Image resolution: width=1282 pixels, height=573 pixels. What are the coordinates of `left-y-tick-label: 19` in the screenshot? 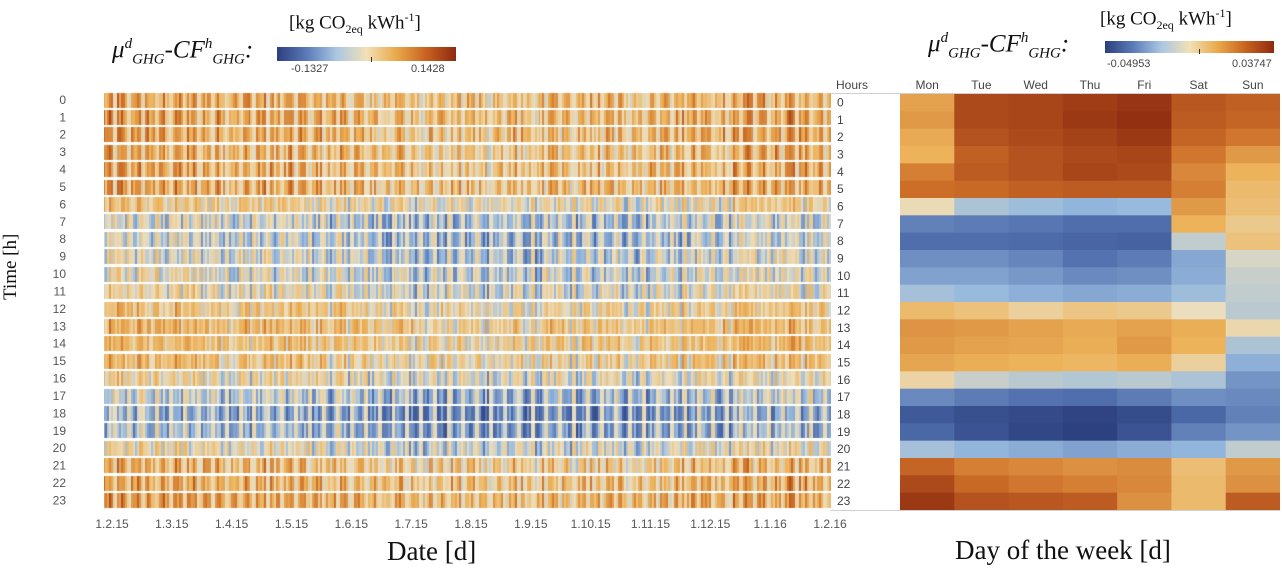 It's located at (60, 431).